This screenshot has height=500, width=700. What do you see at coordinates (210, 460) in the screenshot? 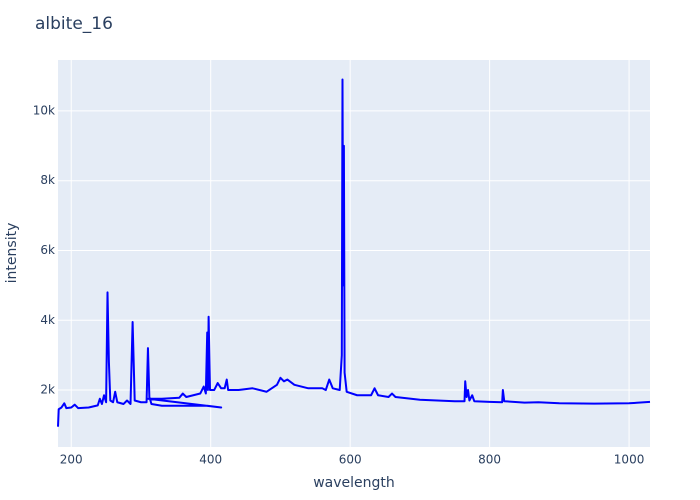
I see `x-tick-label: 400` at bounding box center [210, 460].